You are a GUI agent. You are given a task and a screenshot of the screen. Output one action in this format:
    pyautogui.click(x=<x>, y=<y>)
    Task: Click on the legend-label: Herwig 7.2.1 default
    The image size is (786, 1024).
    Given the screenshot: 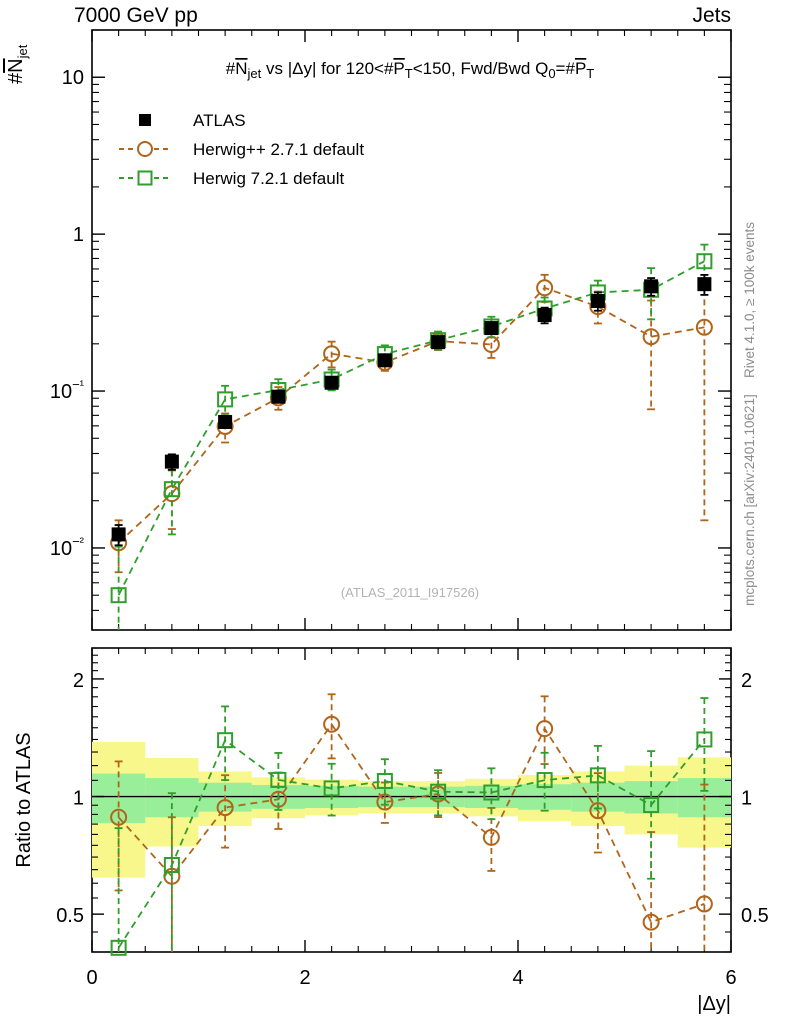 What is the action you would take?
    pyautogui.click(x=268, y=178)
    